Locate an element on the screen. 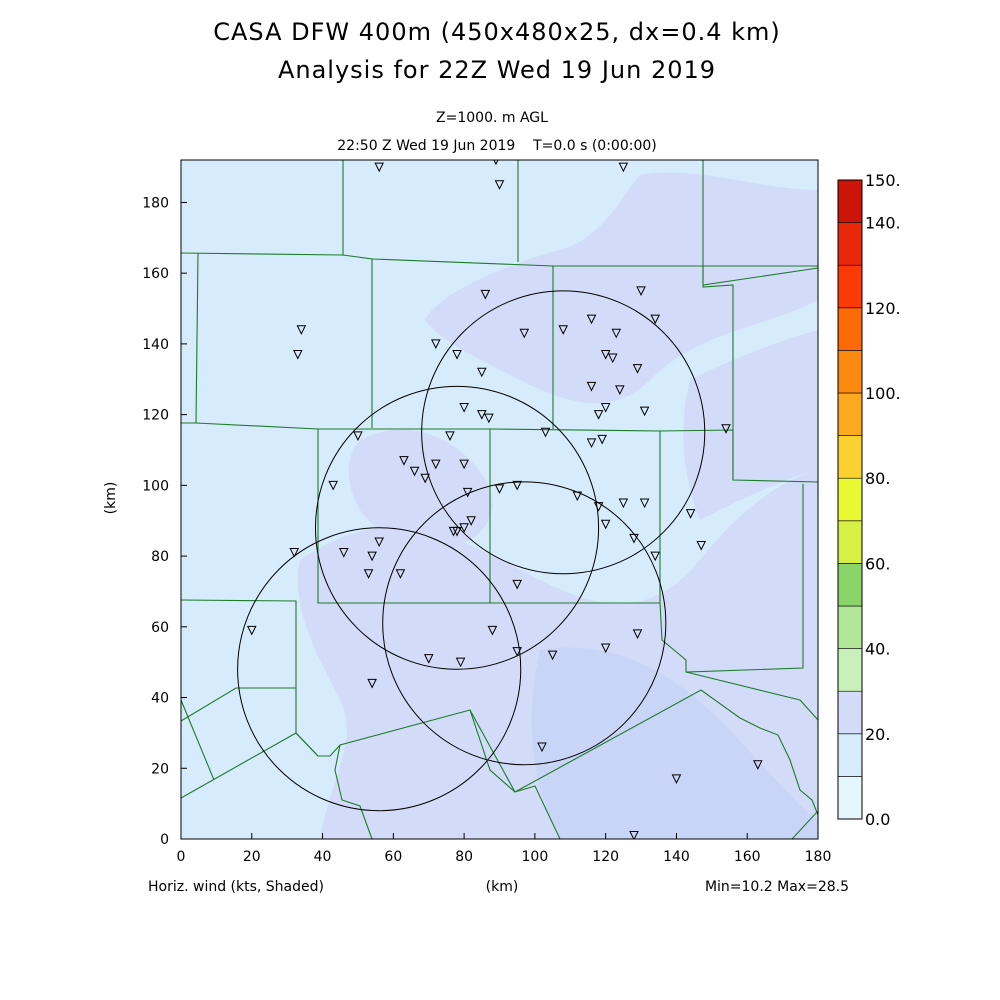 The width and height of the screenshot is (1000, 1000). colorbar-label: 60. is located at coordinates (877, 563).